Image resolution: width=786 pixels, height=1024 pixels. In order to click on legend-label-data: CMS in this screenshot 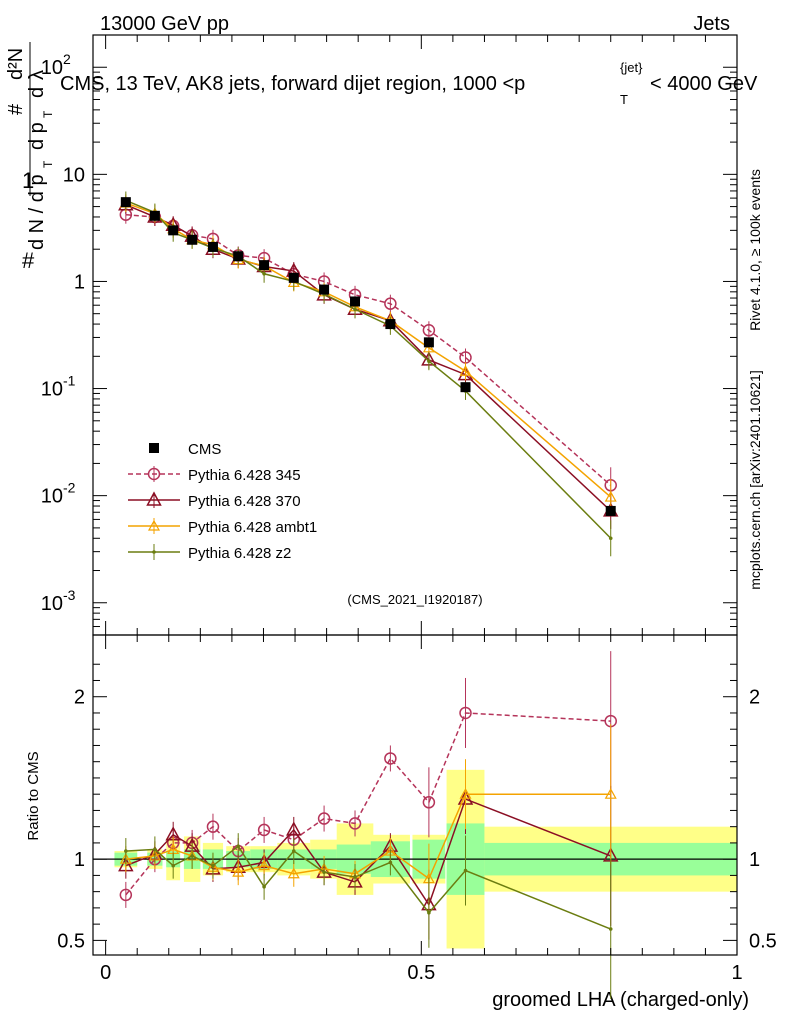, I will do `click(204, 449)`.